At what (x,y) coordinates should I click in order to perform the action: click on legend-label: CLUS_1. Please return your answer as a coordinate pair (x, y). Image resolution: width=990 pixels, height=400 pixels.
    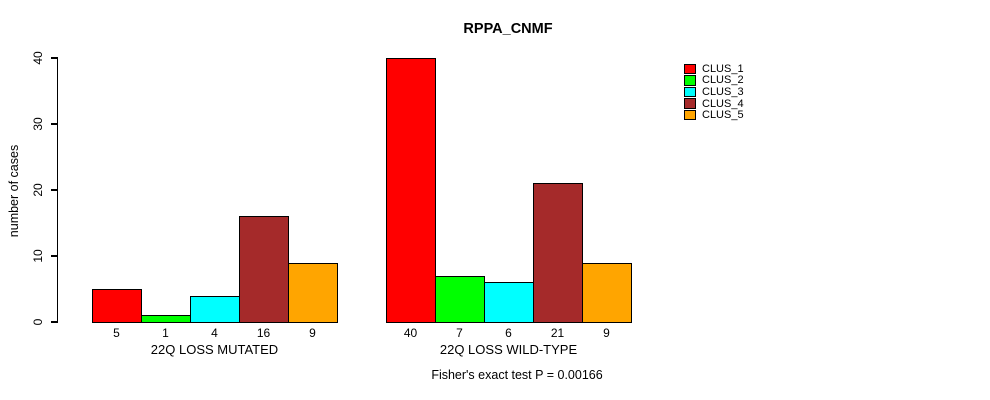
    Looking at the image, I should click on (723, 68).